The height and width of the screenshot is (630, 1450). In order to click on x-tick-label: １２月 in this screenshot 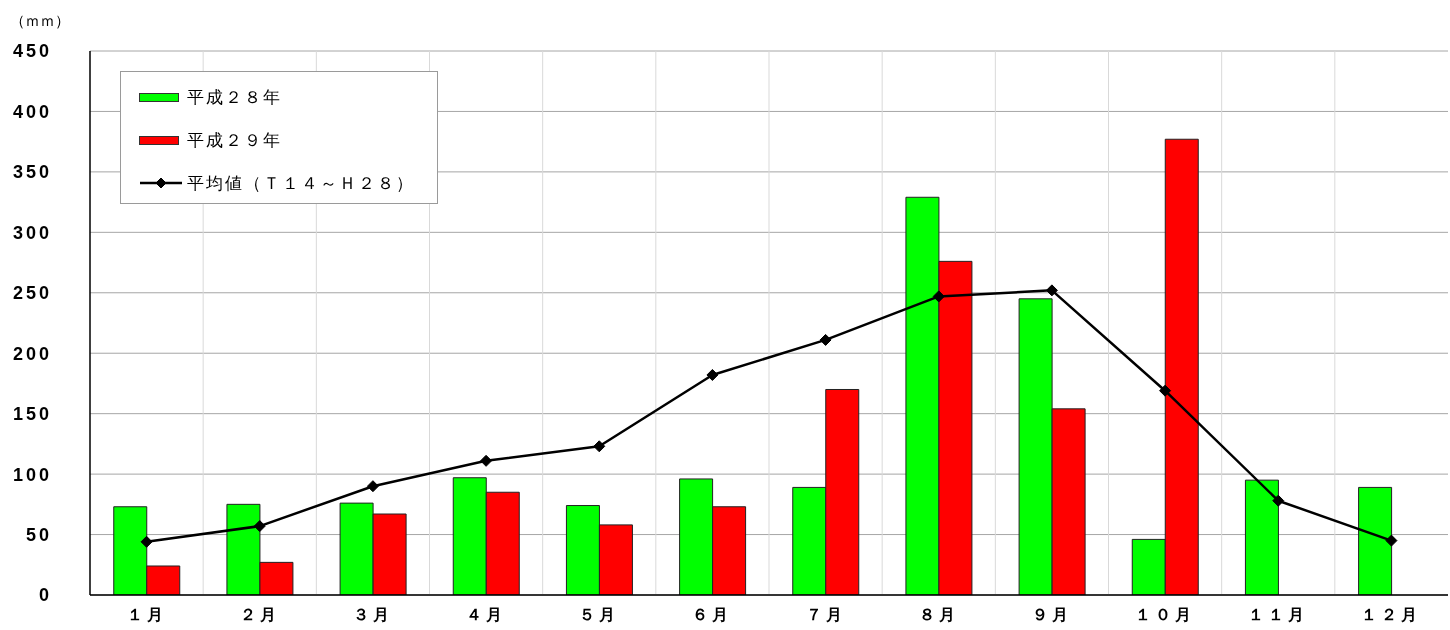, I will do `click(1391, 615)`.